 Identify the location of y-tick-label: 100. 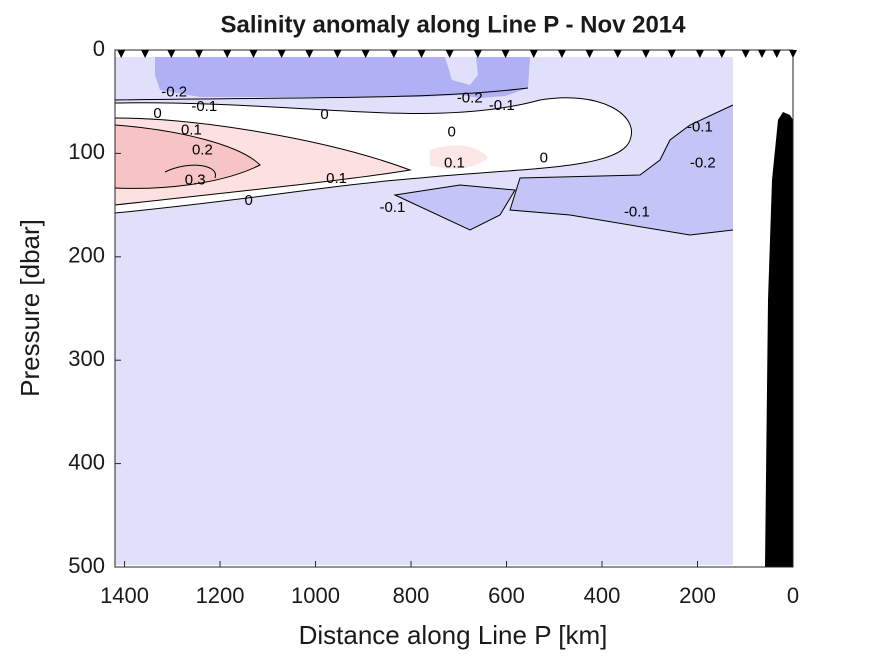
(86, 151).